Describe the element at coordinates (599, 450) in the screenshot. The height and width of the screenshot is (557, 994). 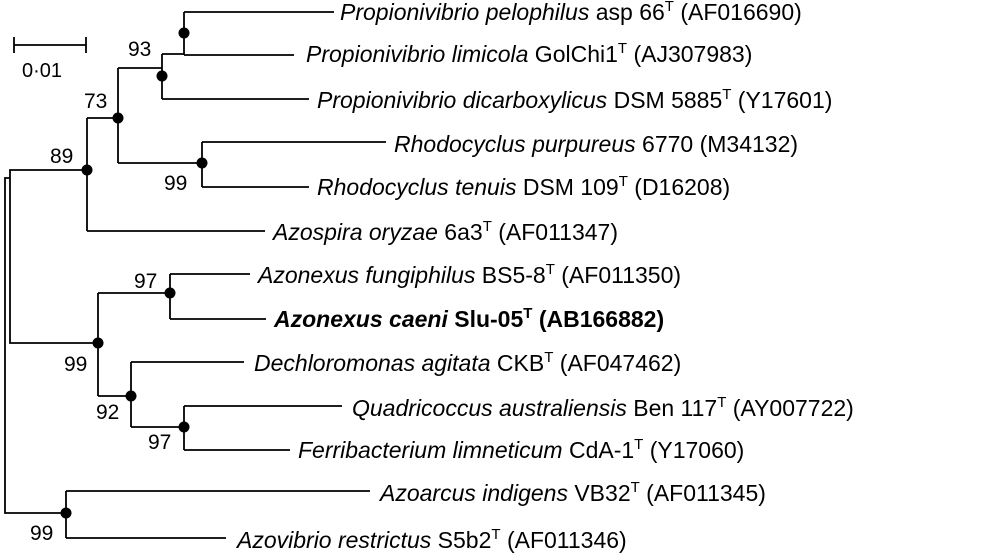
I see `taxon-strain: CdA-1` at that location.